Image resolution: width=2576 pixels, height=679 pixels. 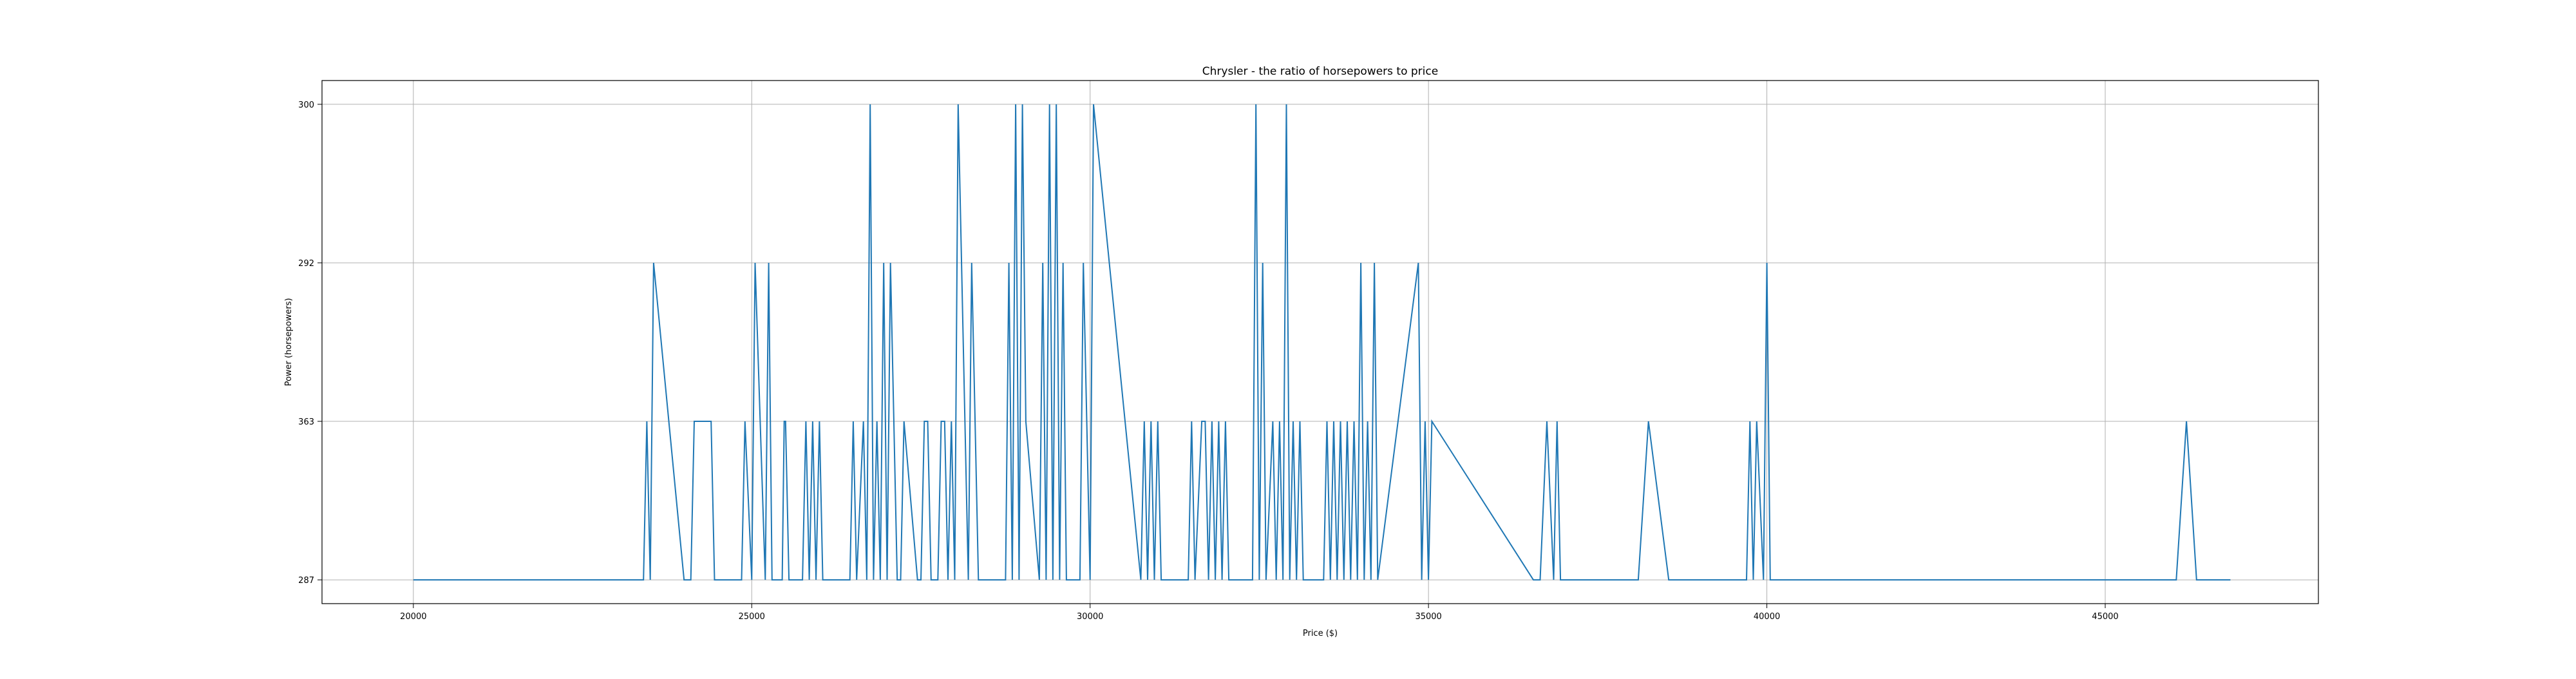 I want to click on x-tick-label: 35000, so click(x=1428, y=617).